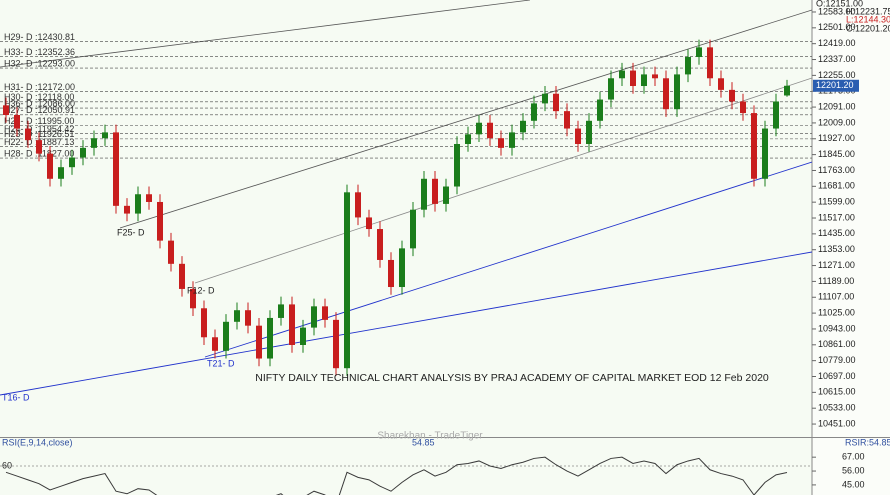 This screenshot has height=495, width=890. I want to click on y-tick-label: 11435.00, so click(836, 233).